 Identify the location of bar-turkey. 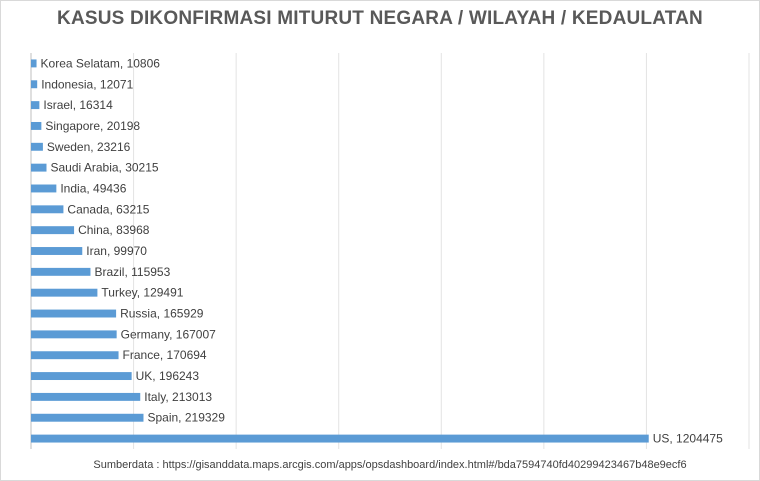
(64, 292).